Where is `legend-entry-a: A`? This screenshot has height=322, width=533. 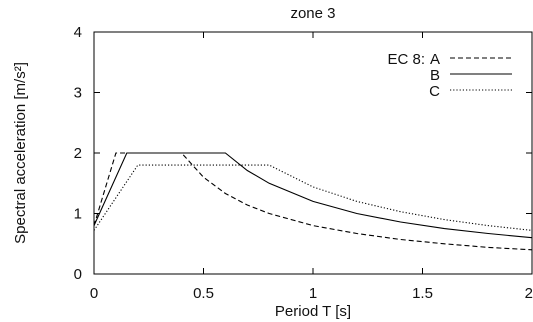 legend-entry-a: A is located at coordinates (435, 59).